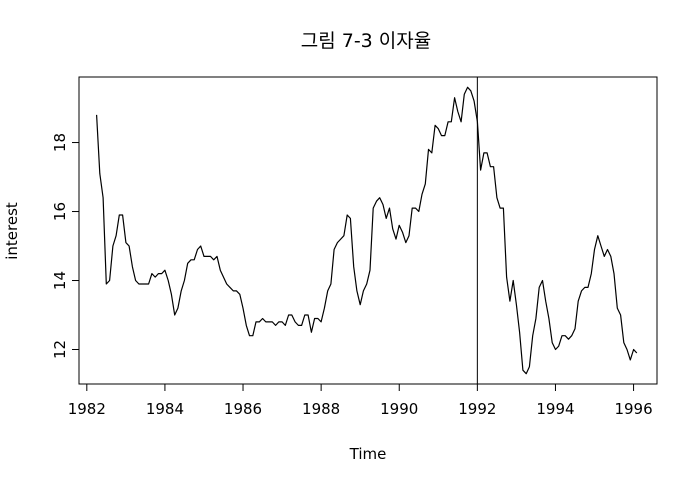  I want to click on chart-title: 그림 7-3 이자율, so click(366, 41).